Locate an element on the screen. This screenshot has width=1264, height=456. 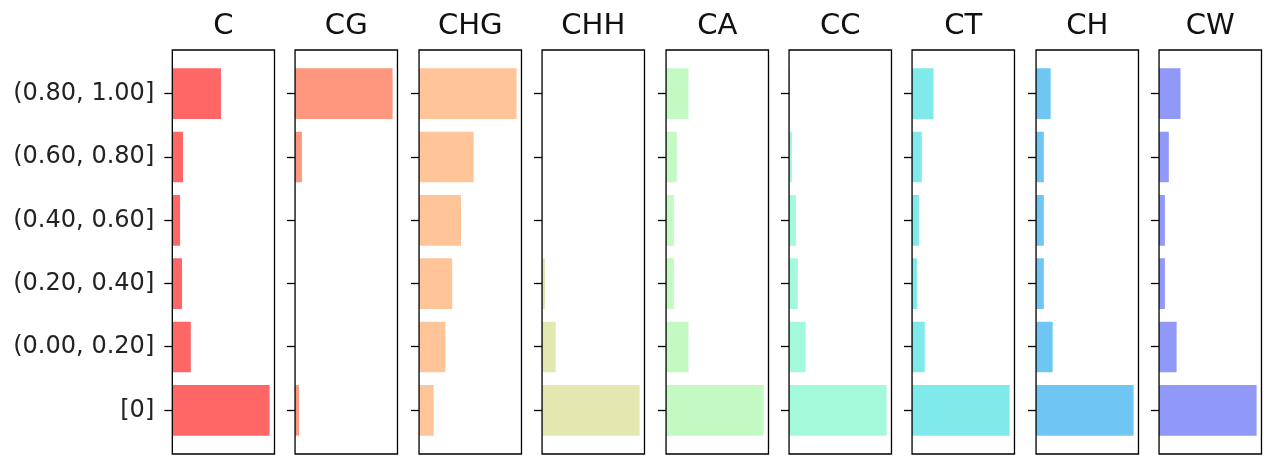
chart-title: CG is located at coordinates (347, 24).